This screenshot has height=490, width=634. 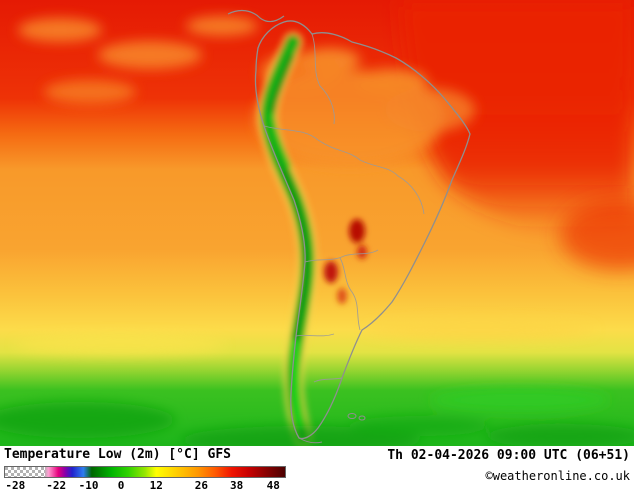 I want to click on legend-tick: -10, so click(x=88, y=484).